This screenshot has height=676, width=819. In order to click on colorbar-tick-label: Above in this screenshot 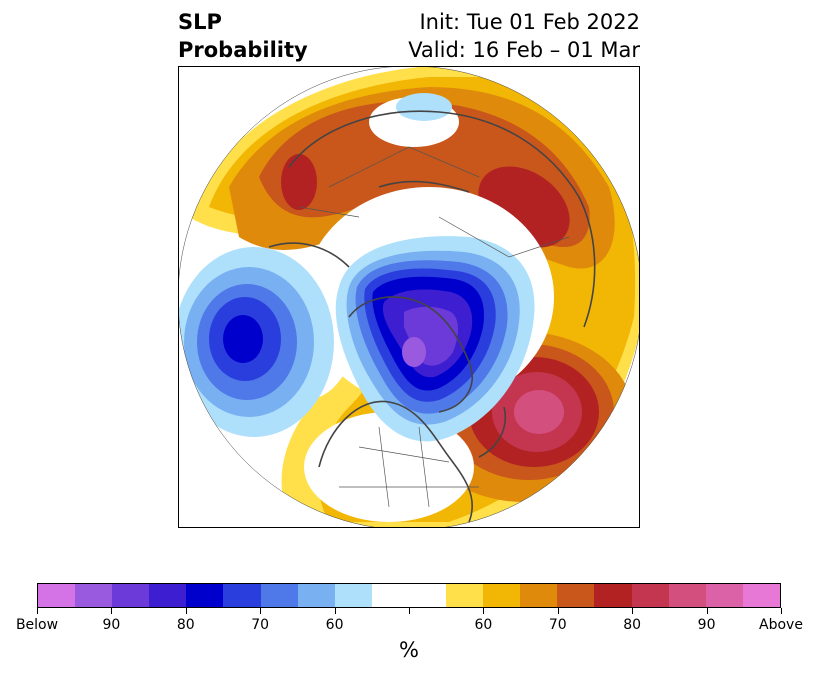, I will do `click(781, 625)`.